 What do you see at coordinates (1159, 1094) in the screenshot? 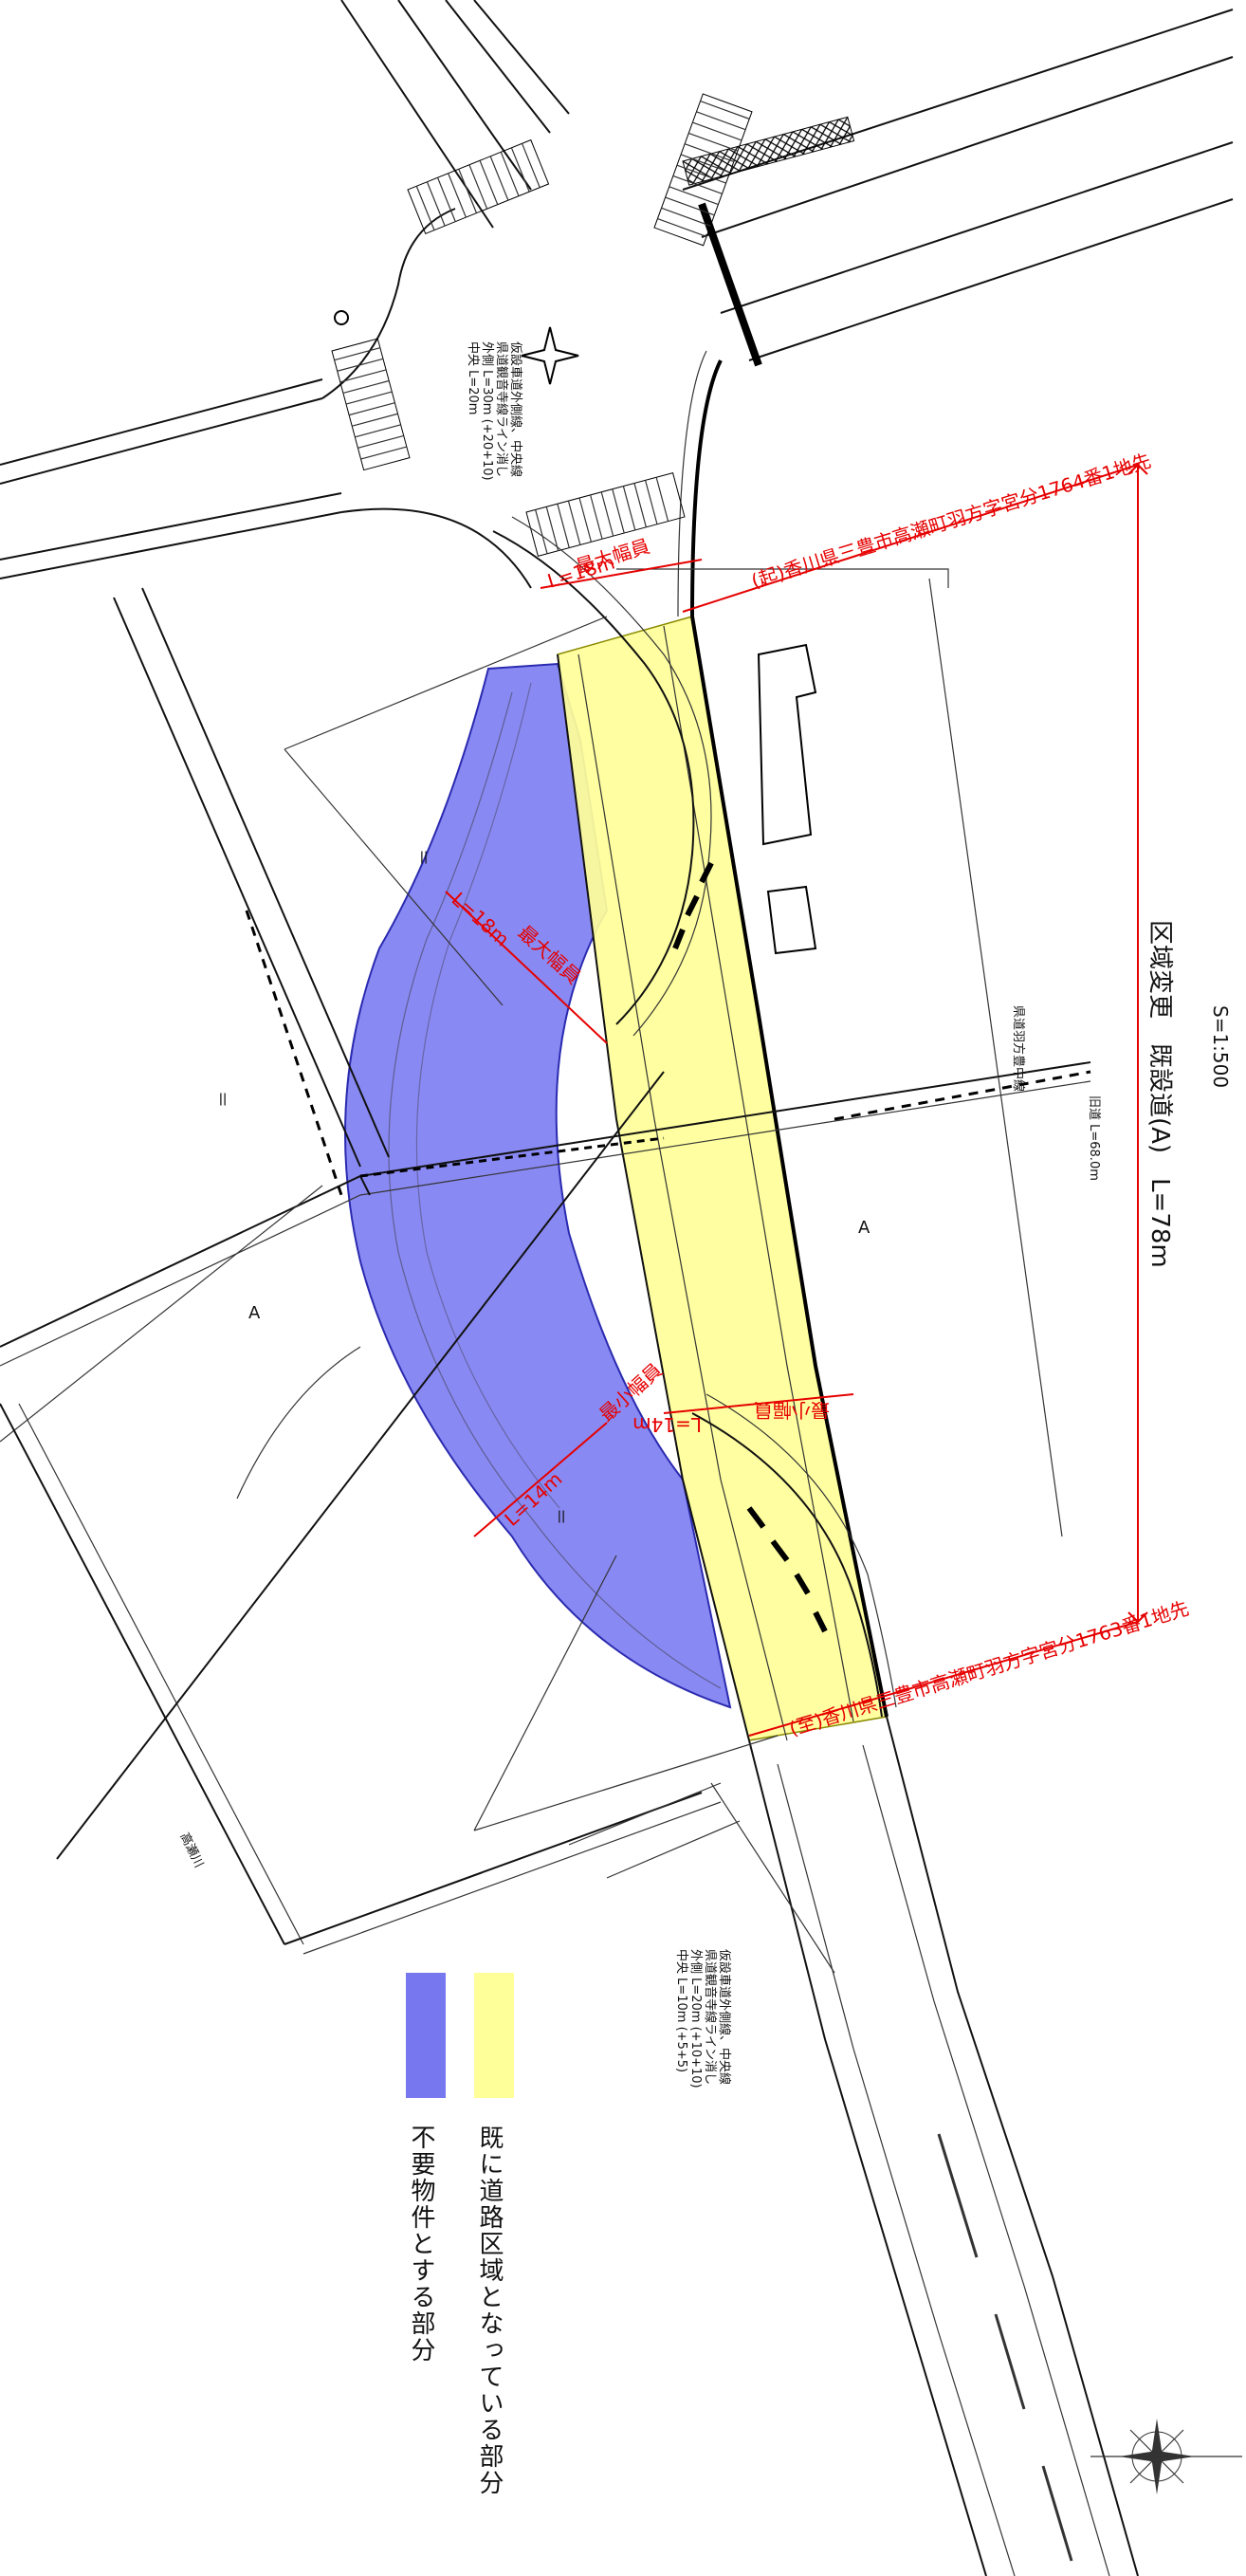
I see `drawing-title: 区域変更 既設道(A) L=78m` at bounding box center [1159, 1094].